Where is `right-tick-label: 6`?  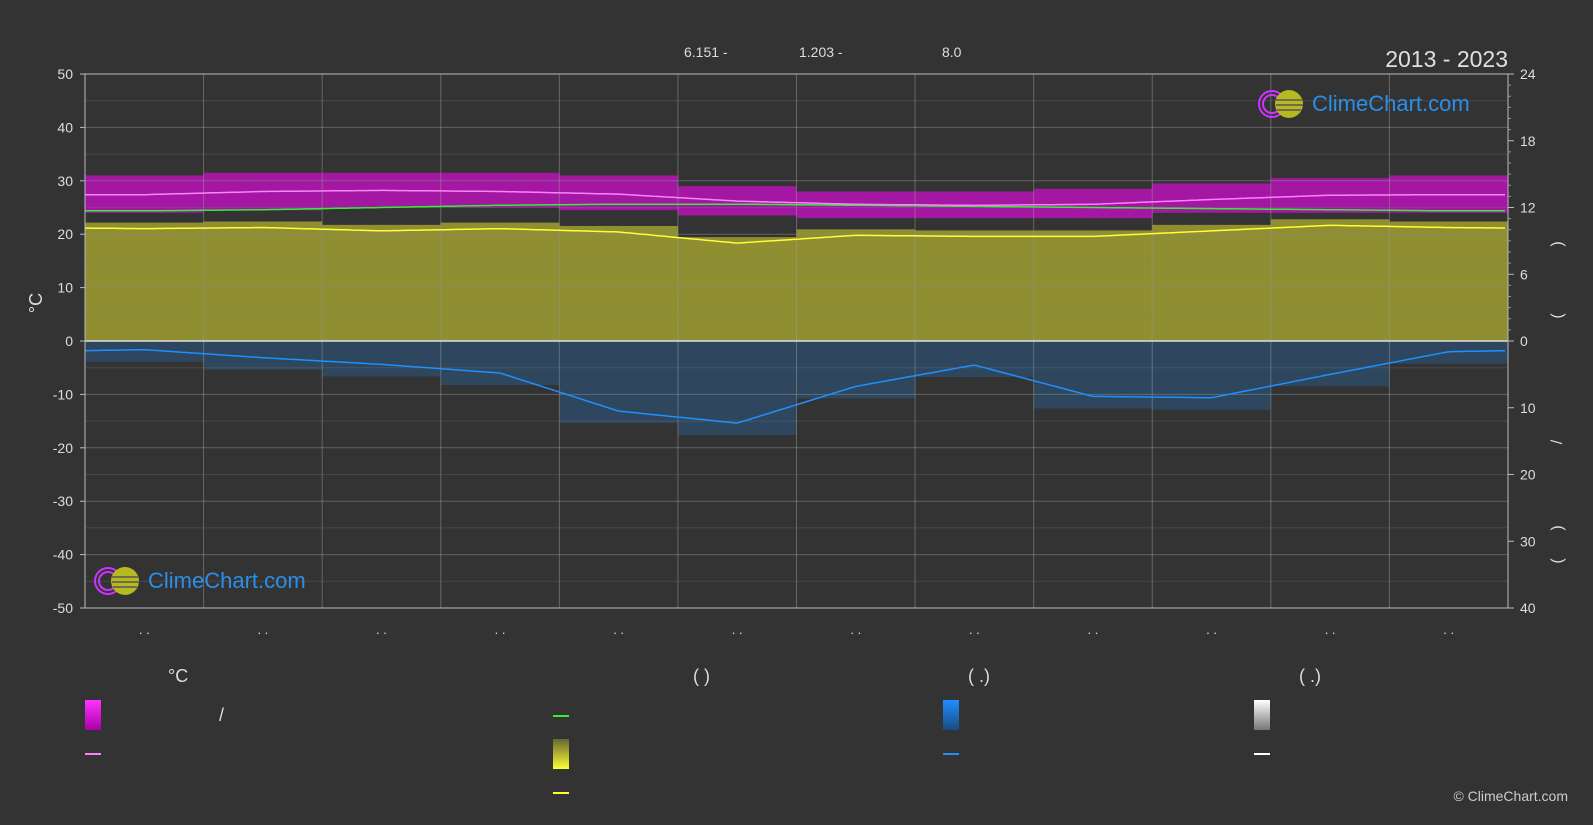
right-tick-label: 6 is located at coordinates (1524, 274).